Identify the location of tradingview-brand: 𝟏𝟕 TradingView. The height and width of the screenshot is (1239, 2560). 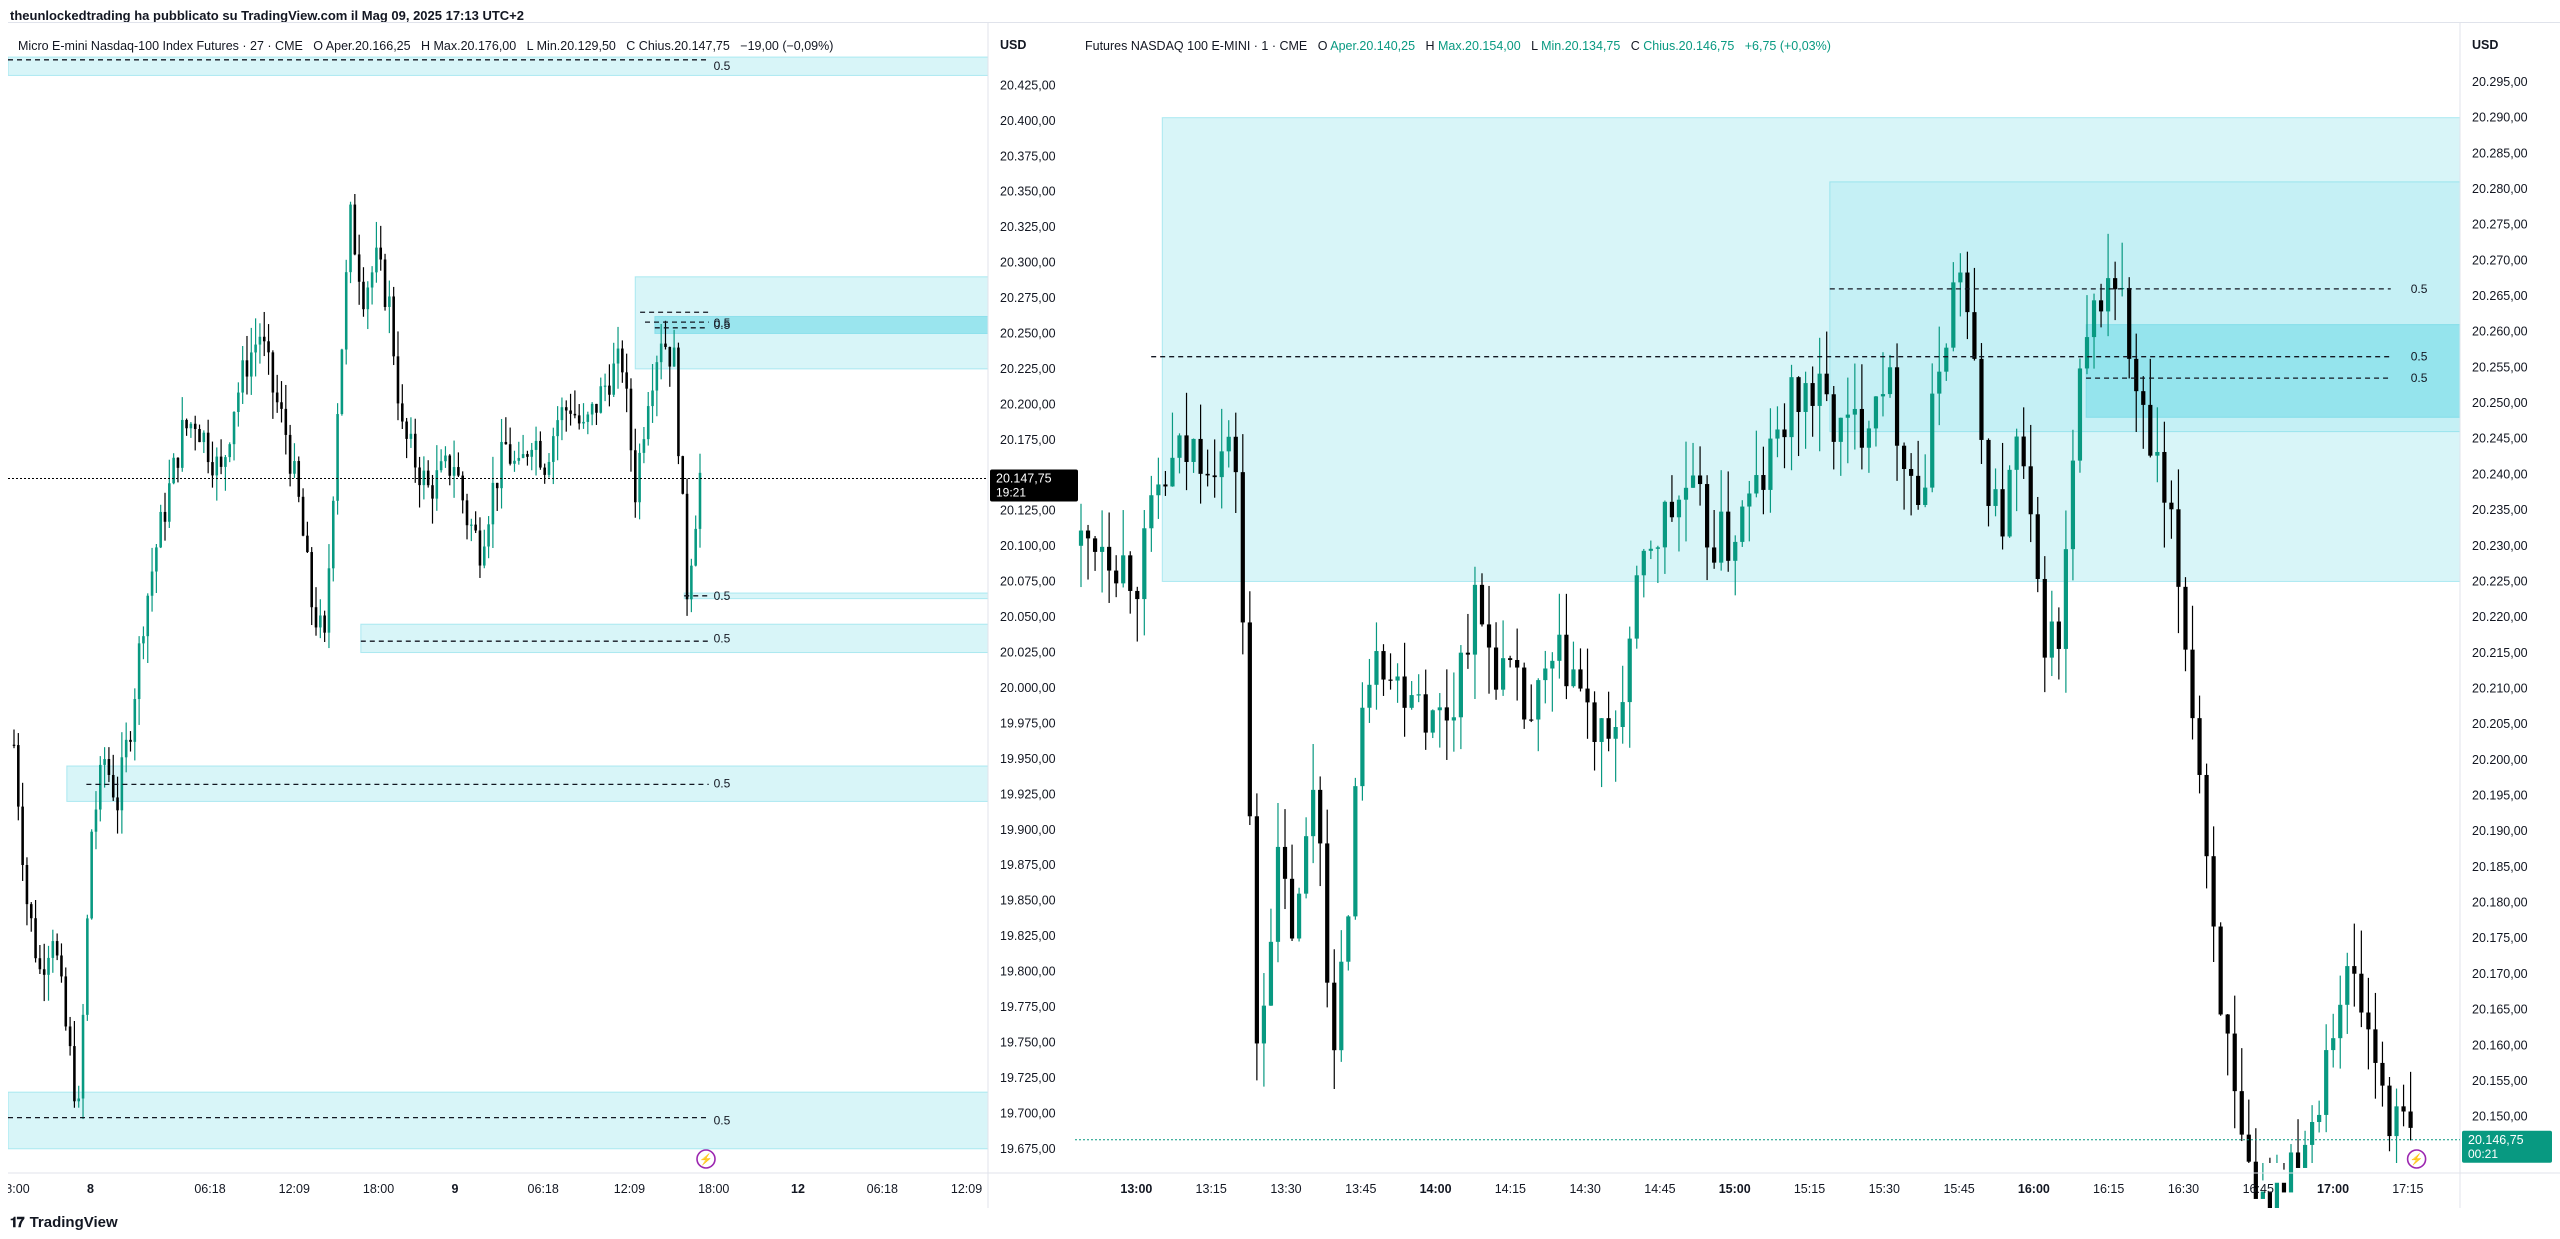
(64, 1222).